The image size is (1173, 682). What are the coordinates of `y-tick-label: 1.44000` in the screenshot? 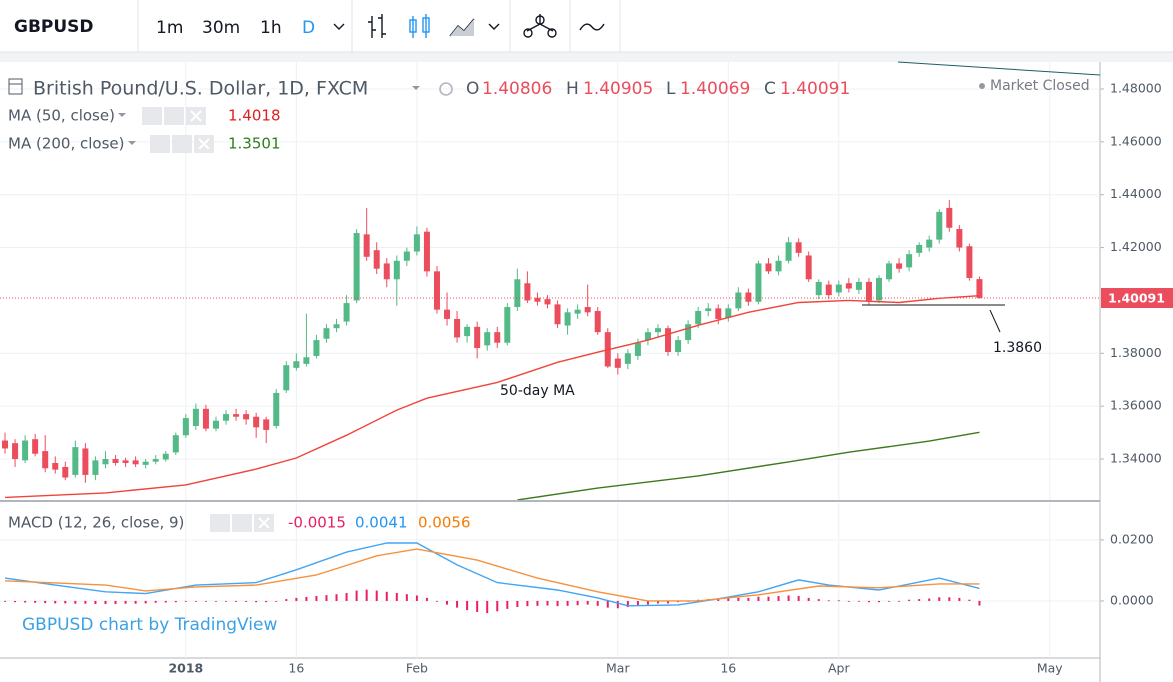 It's located at (1136, 193).